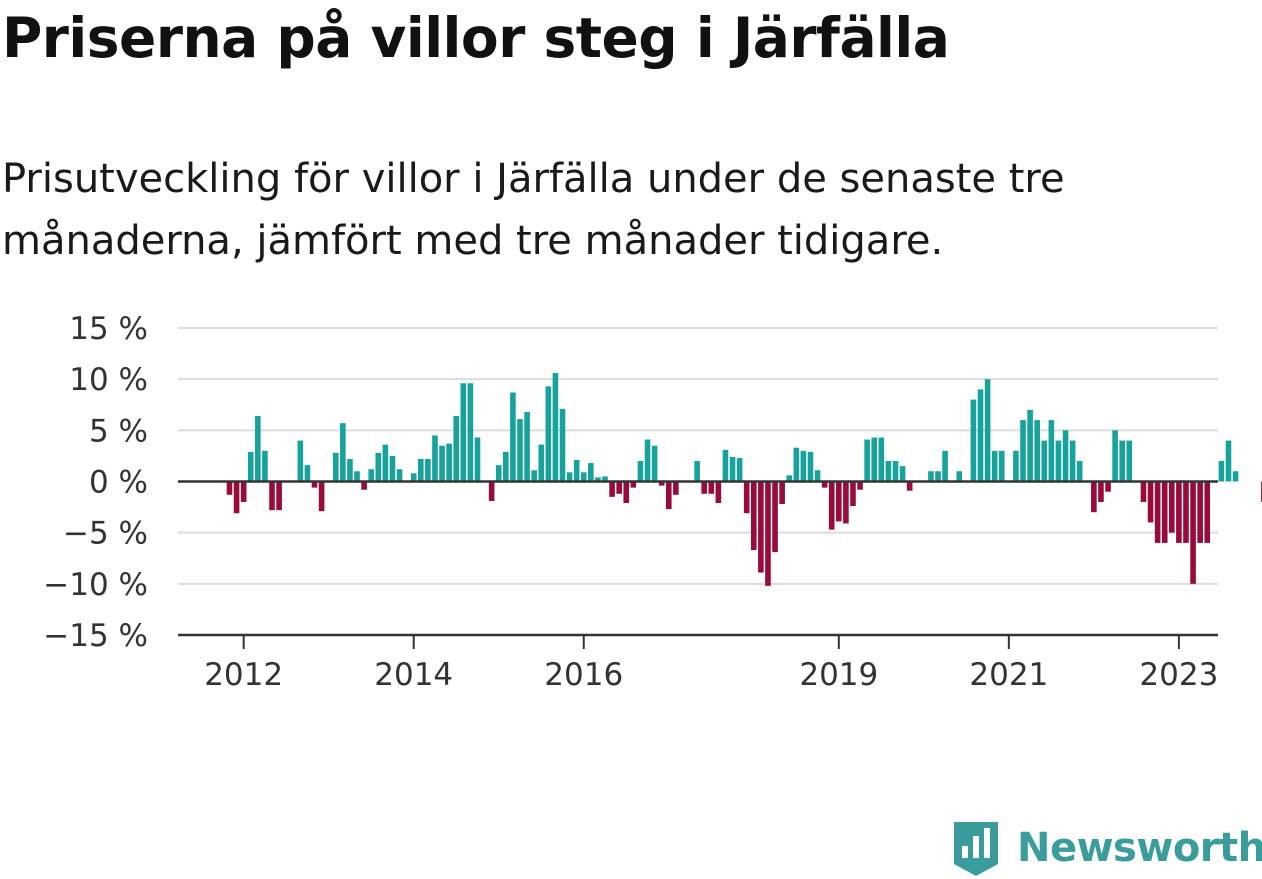 The height and width of the screenshot is (879, 1262). What do you see at coordinates (118, 431) in the screenshot?
I see `y-tick-label: 5 %` at bounding box center [118, 431].